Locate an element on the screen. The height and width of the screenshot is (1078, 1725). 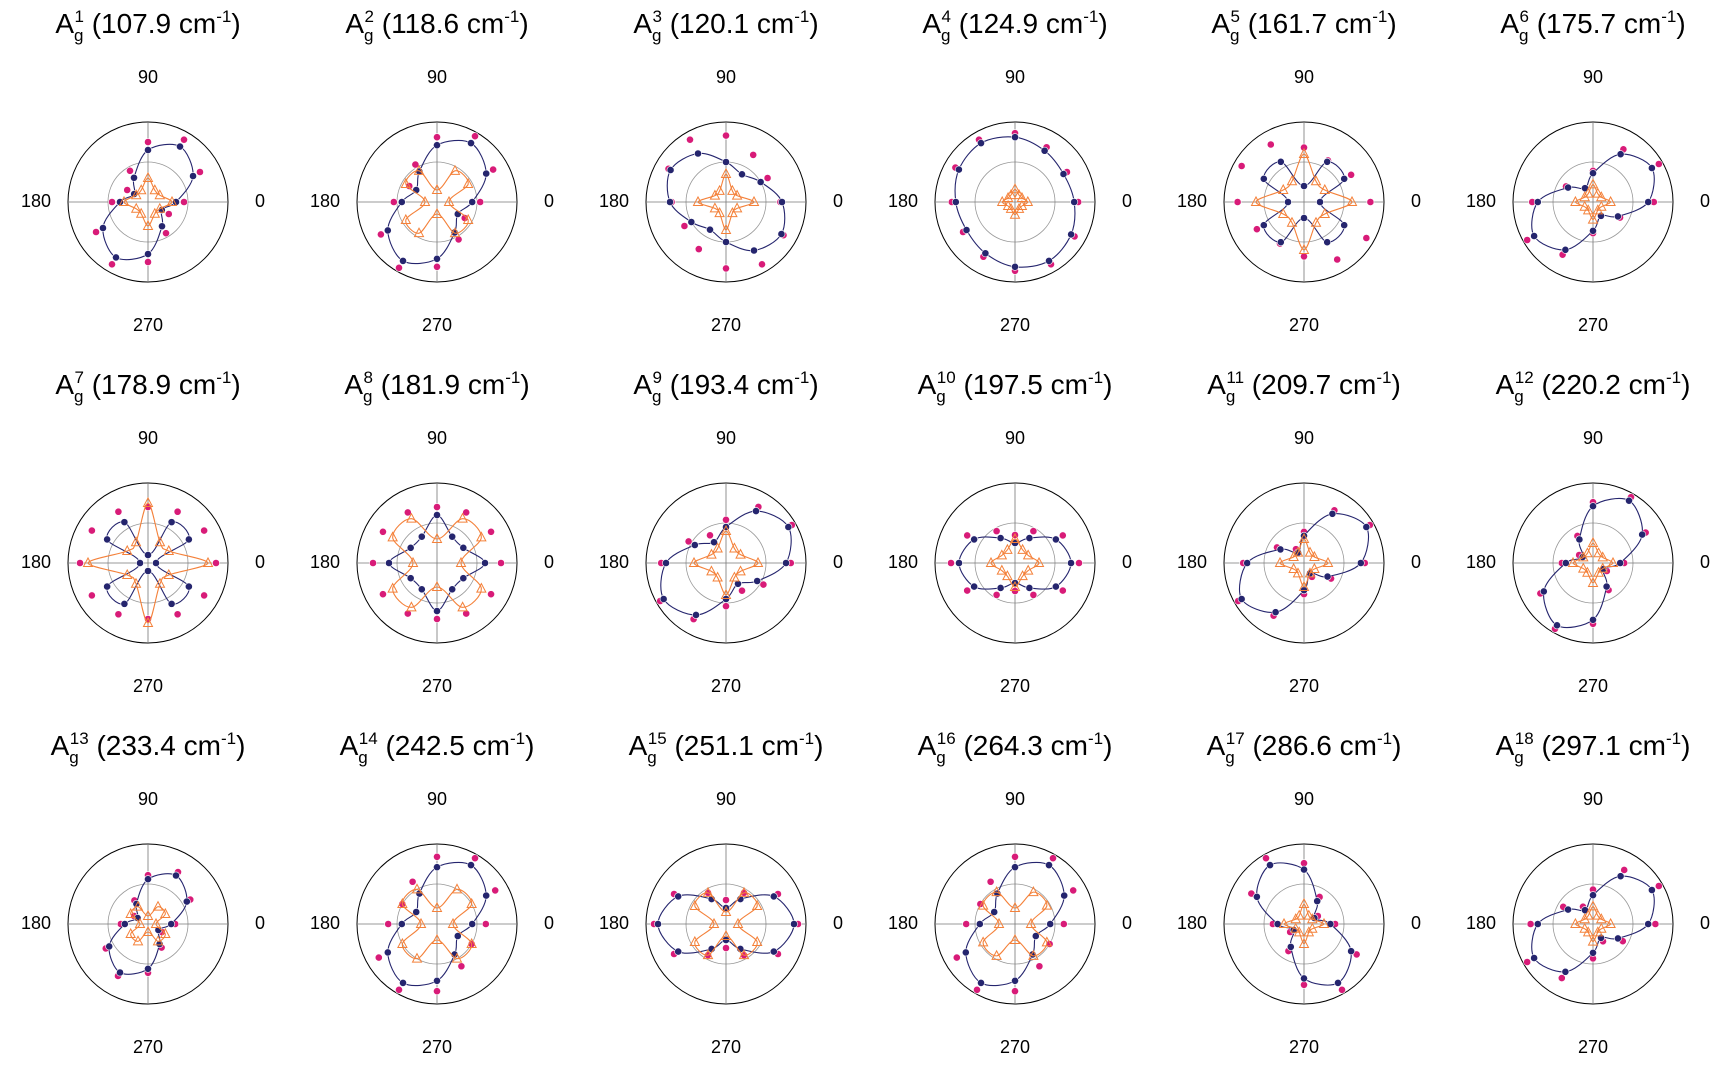
chart-title: Ag6 (175.7 cm-1) is located at coordinates (1592, 26).